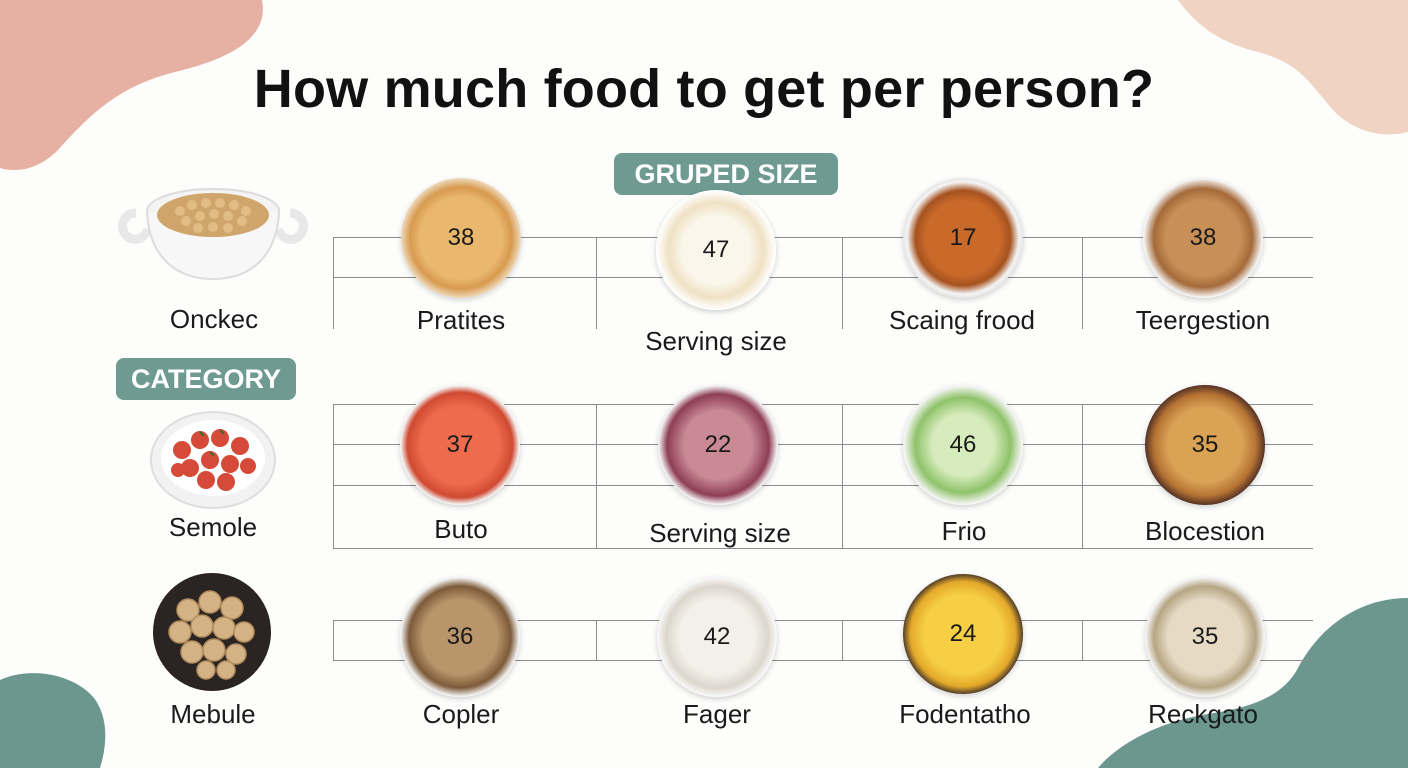  I want to click on sausage-plate-icon: 35, so click(1205, 445).